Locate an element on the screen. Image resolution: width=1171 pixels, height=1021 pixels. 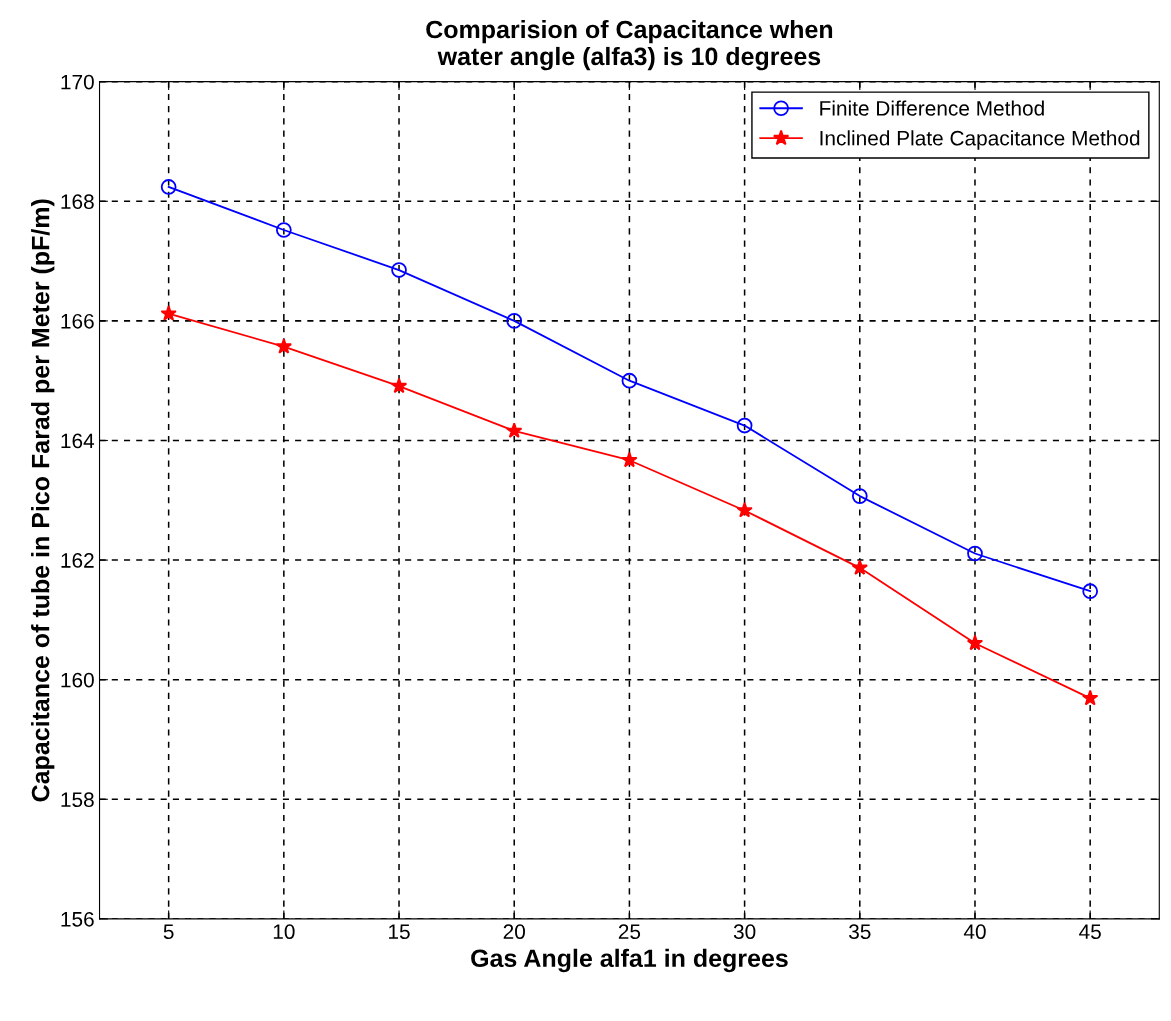
x-tick-label: 40 is located at coordinates (974, 932).